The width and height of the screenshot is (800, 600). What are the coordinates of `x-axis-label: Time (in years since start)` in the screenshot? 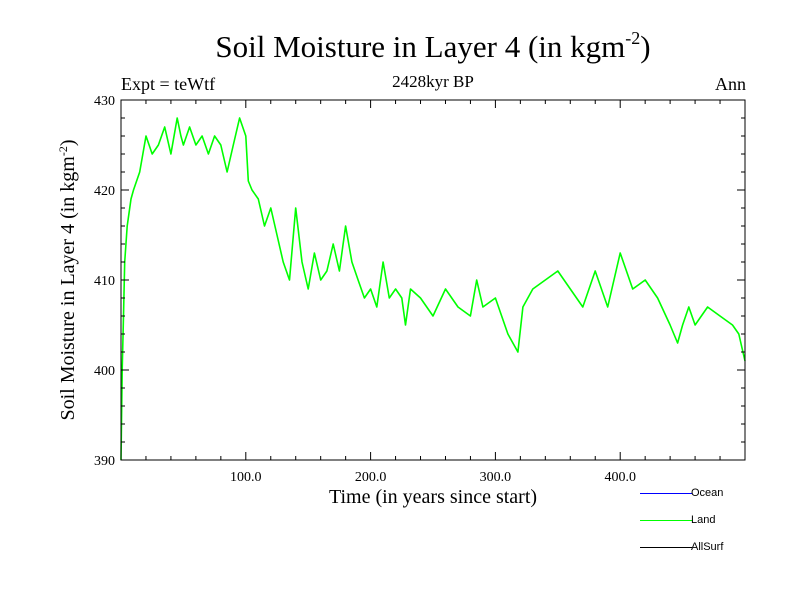 It's located at (433, 497).